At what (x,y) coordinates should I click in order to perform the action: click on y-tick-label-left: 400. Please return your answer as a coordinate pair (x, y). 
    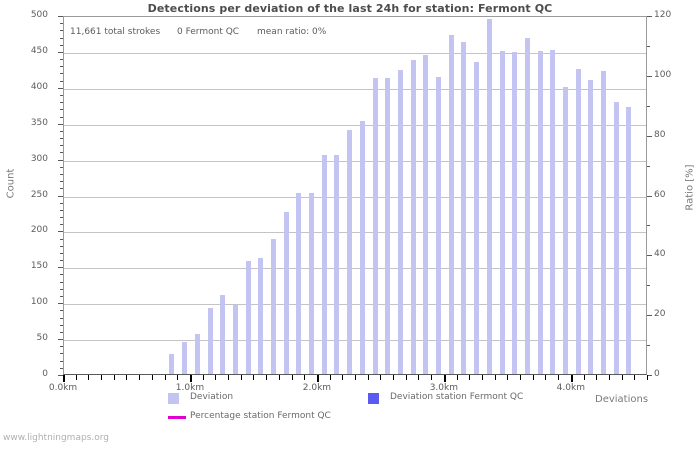
    Looking at the image, I should click on (39, 86).